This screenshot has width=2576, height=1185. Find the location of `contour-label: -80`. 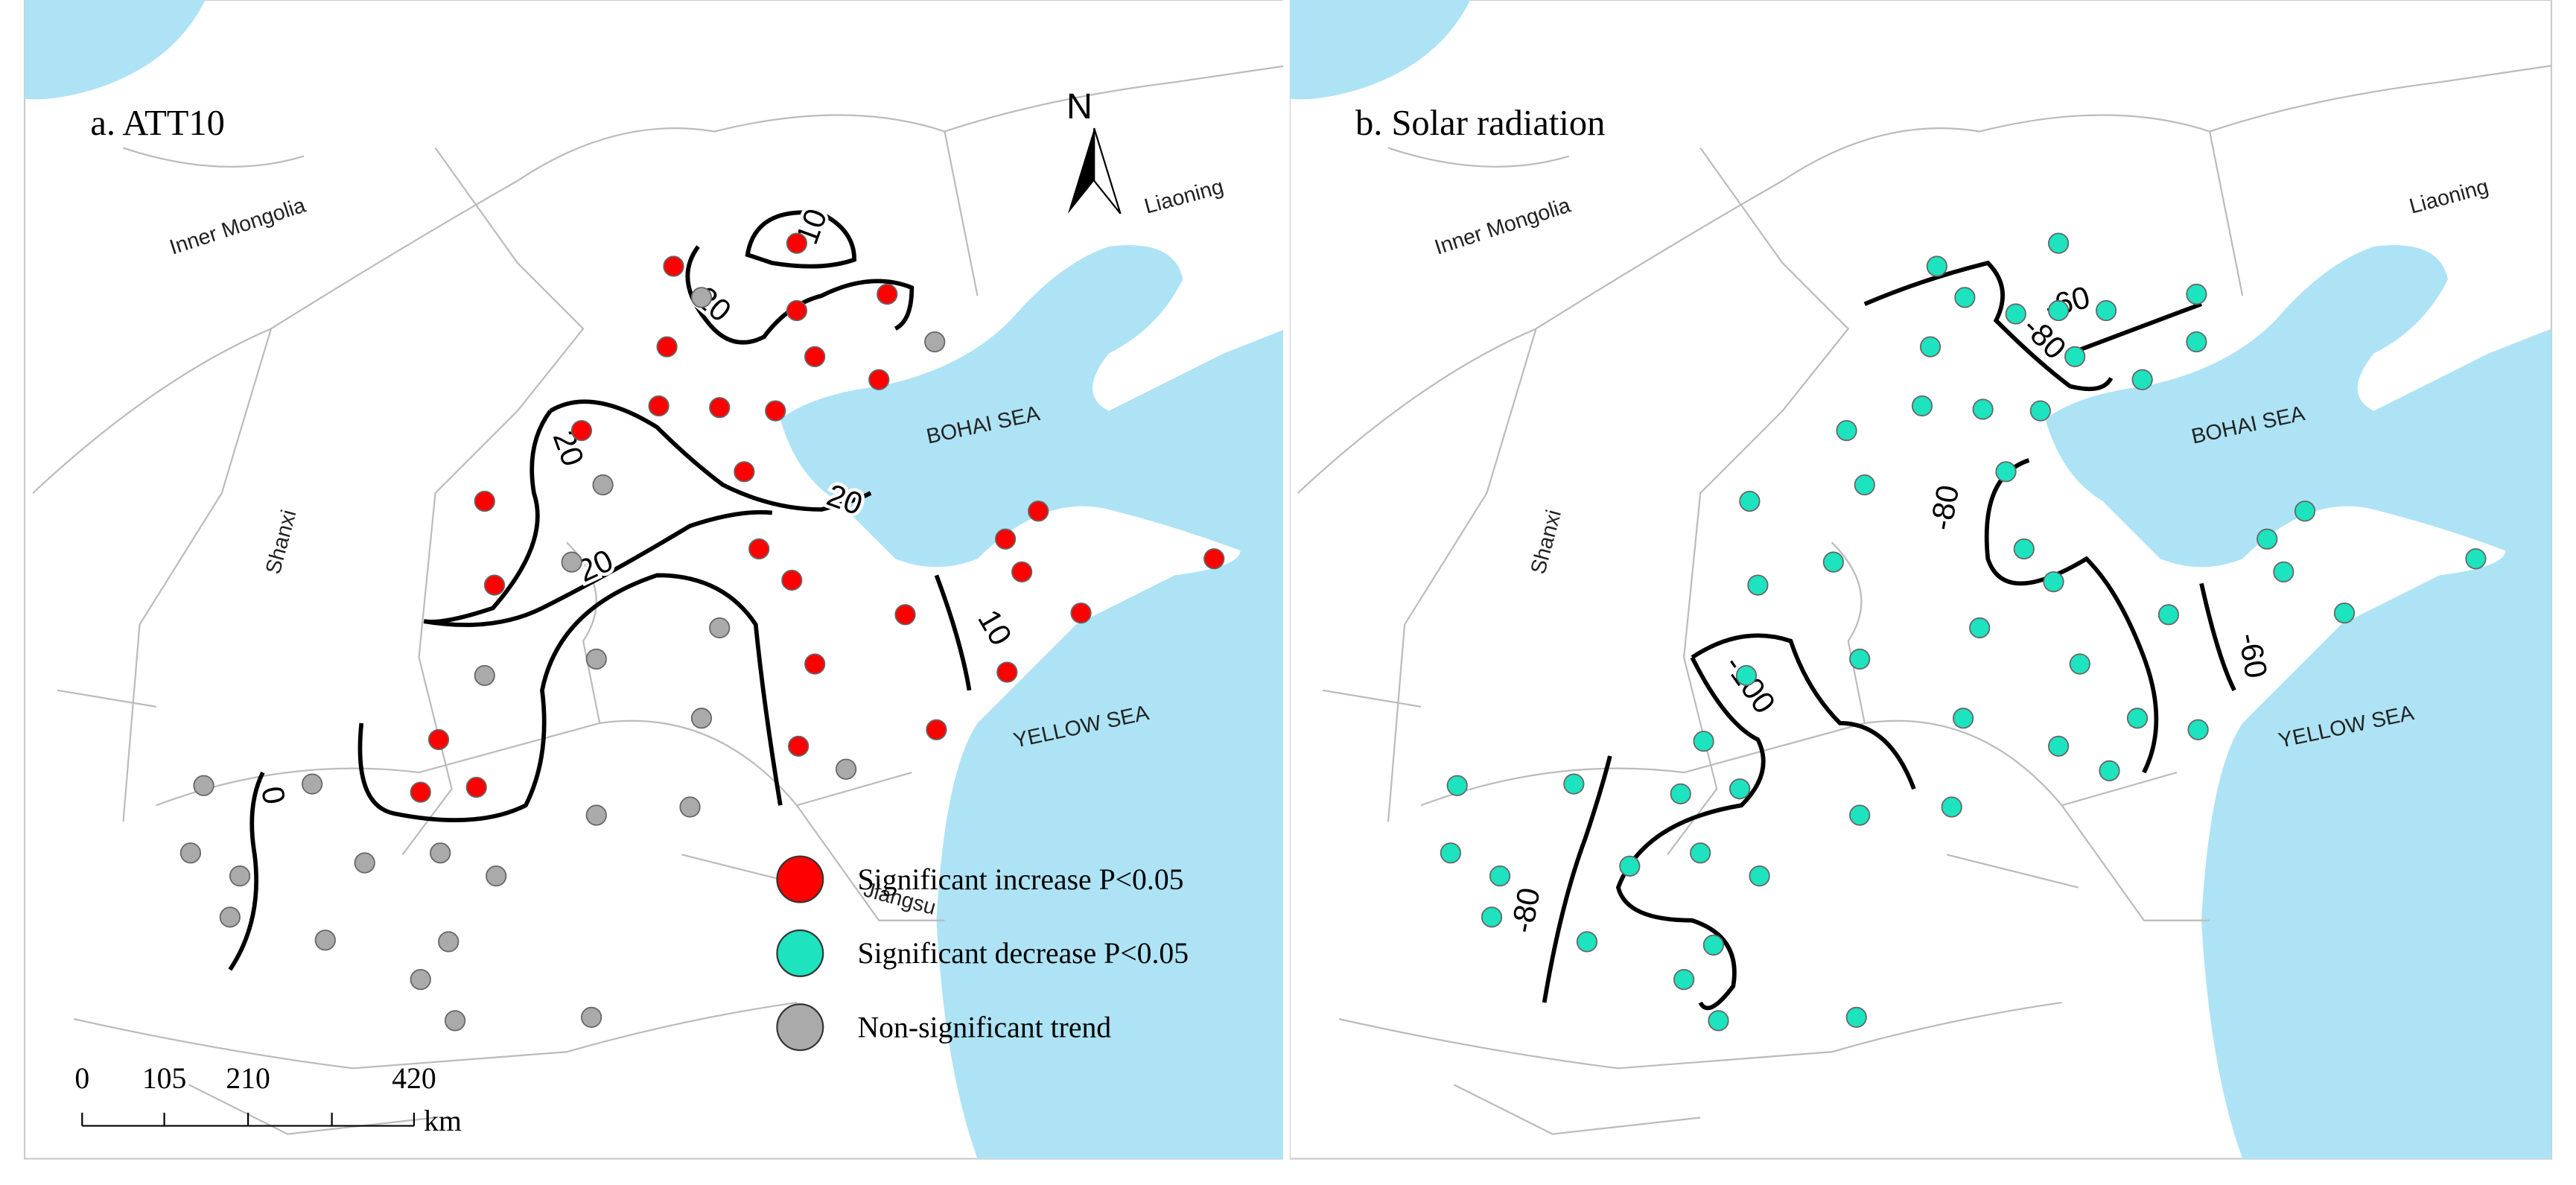

contour-label: -80 is located at coordinates (1525, 910).